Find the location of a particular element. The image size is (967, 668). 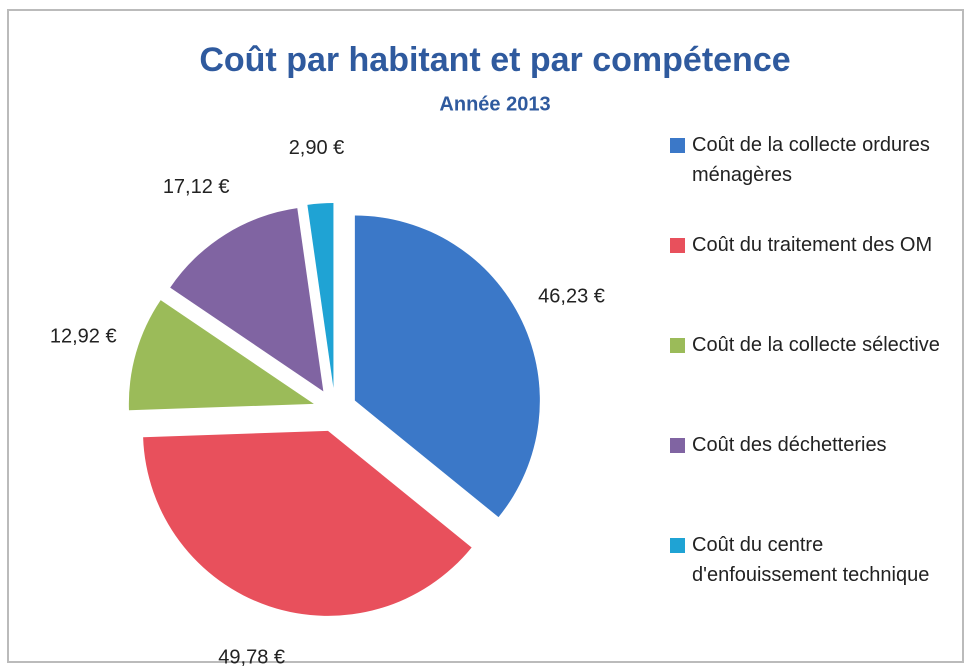

legend-label: Coût de la collecte ordures ménagères is located at coordinates (811, 160).